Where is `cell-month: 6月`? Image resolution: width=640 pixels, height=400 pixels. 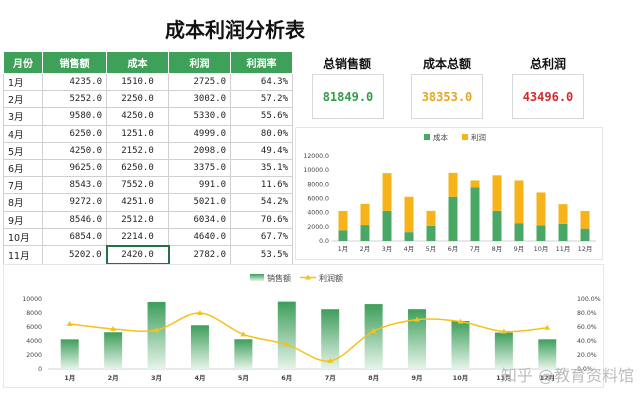 cell-month: 6月 is located at coordinates (23, 168).